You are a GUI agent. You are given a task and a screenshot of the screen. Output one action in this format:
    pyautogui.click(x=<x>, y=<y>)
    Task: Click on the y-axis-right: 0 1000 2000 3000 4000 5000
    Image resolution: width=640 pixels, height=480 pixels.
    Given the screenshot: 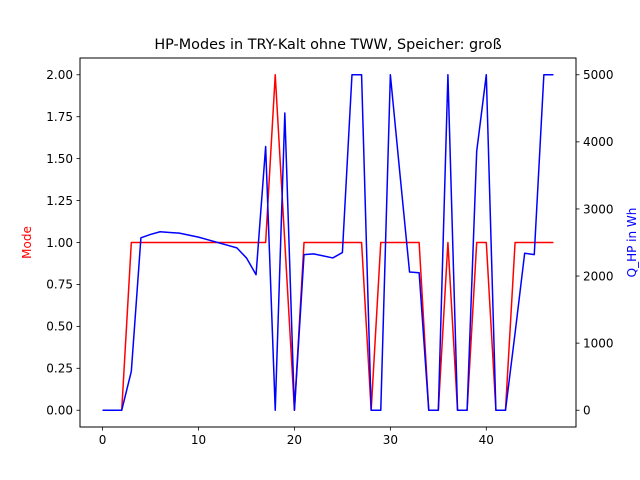 What is the action you would take?
    pyautogui.click(x=595, y=243)
    